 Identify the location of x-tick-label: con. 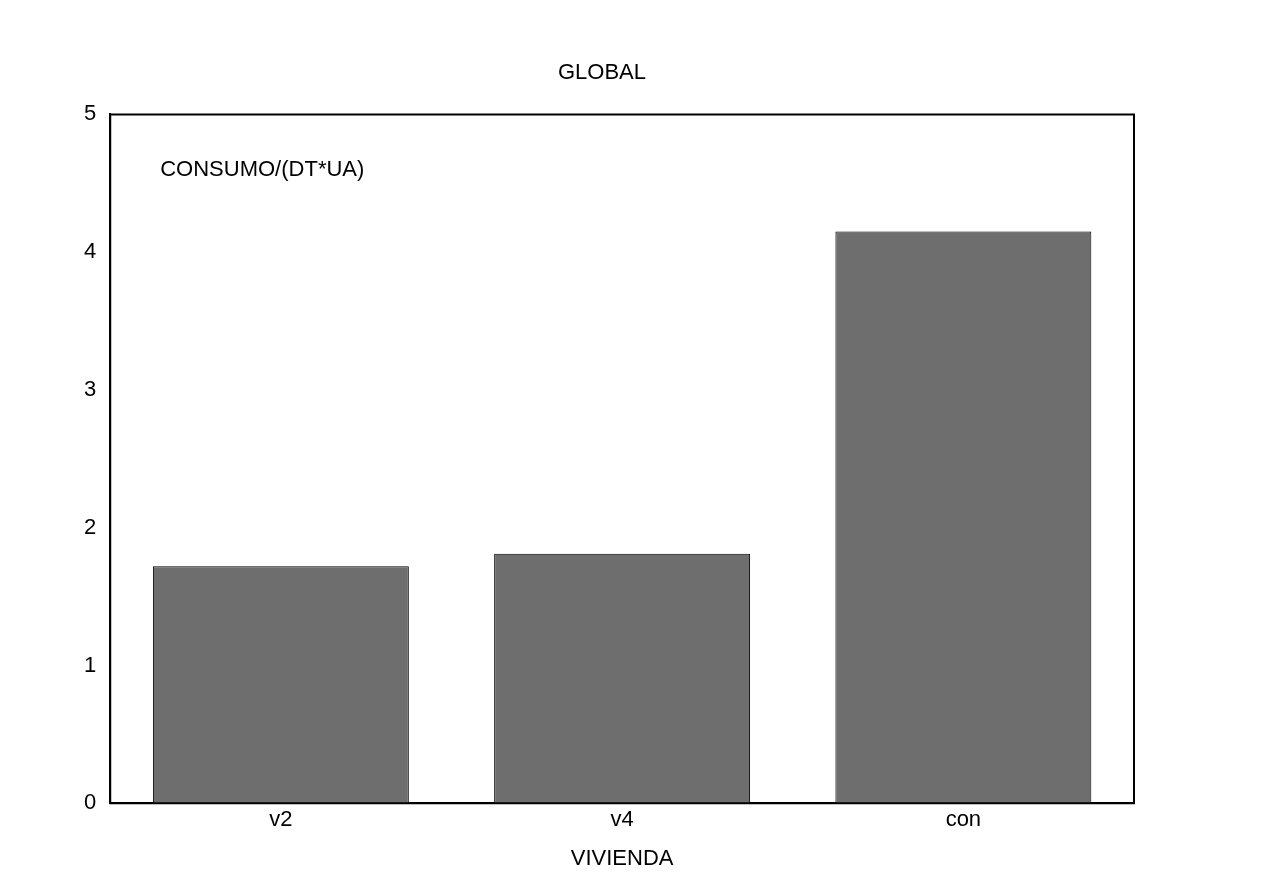
(963, 819).